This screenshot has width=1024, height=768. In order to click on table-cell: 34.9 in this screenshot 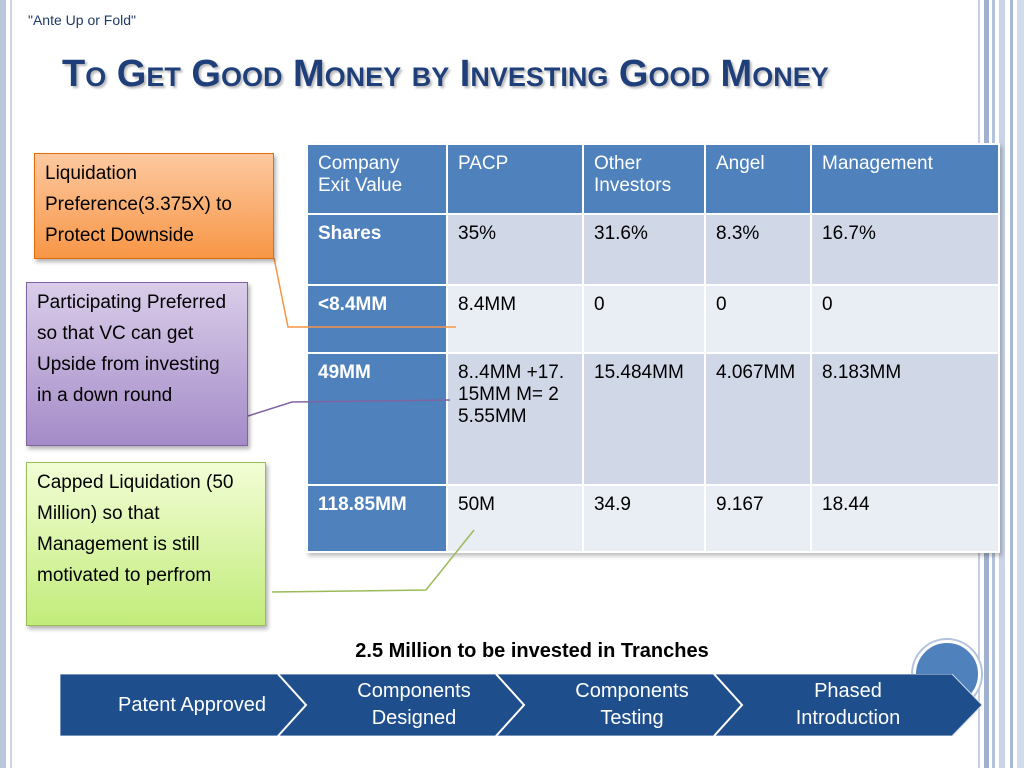, I will do `click(644, 518)`.